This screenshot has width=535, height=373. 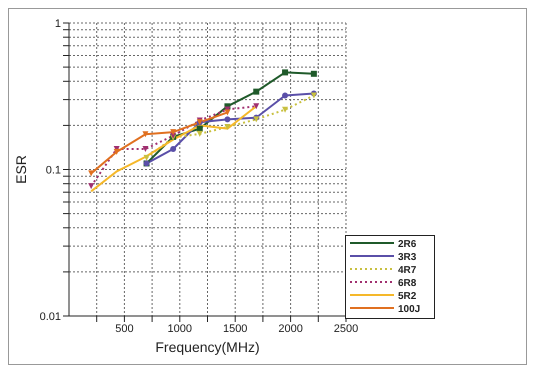 What do you see at coordinates (235, 328) in the screenshot?
I see `x-tick-label: 1500` at bounding box center [235, 328].